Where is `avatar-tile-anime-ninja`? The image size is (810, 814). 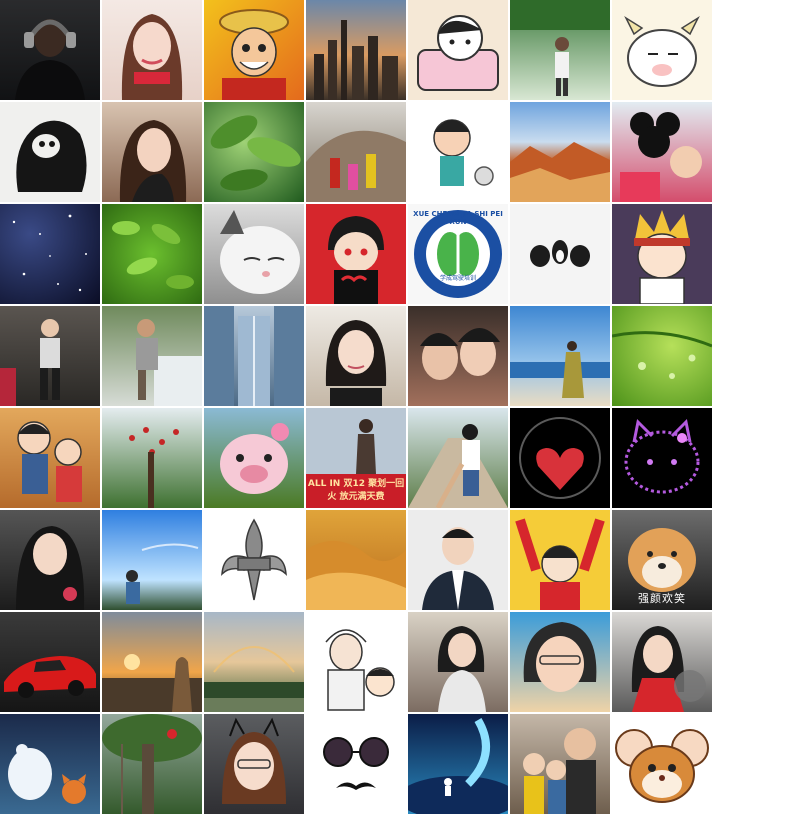
avatar-tile-anime-ninja is located at coordinates (356, 254).